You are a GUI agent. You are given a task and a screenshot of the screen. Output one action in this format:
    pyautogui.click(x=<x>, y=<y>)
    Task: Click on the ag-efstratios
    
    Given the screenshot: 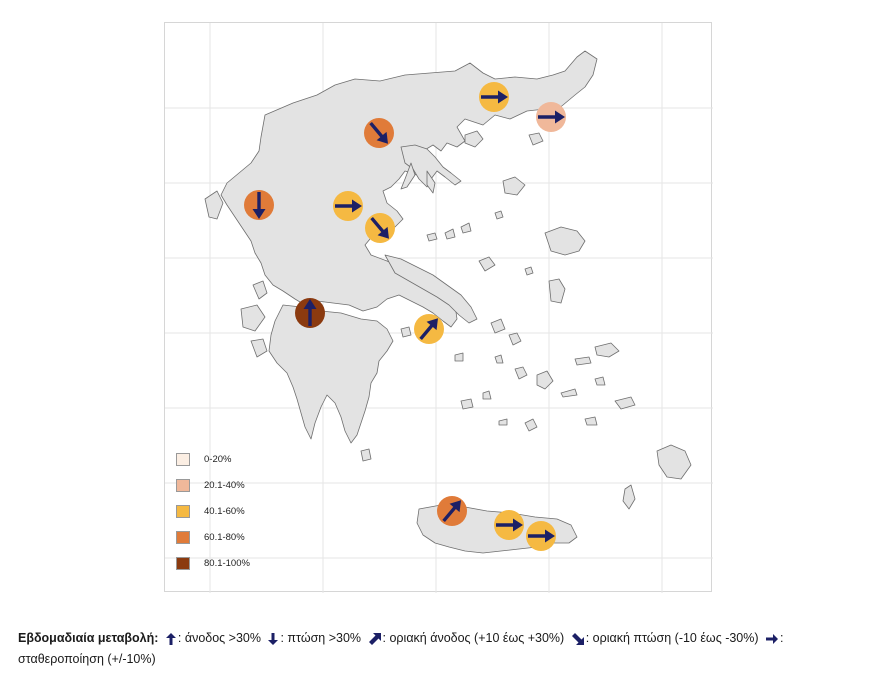 What is the action you would take?
    pyautogui.click(x=499, y=215)
    